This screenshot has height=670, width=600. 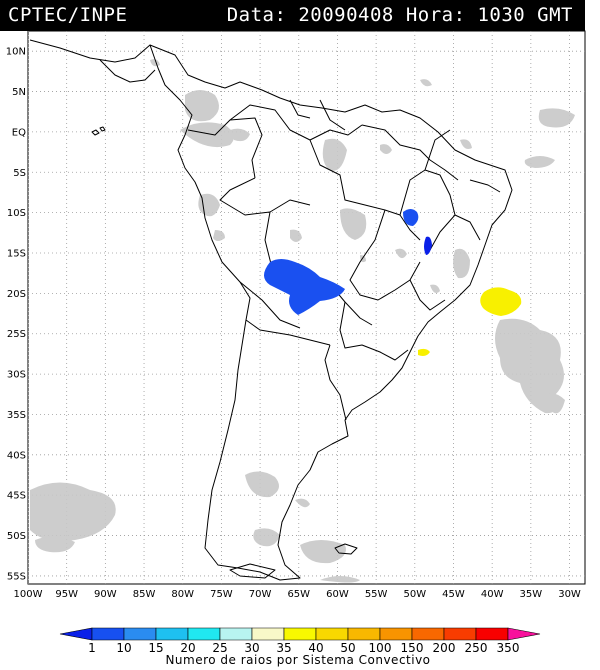 What do you see at coordinates (569, 594) in the screenshot?
I see `lon-tick-label: 30W` at bounding box center [569, 594].